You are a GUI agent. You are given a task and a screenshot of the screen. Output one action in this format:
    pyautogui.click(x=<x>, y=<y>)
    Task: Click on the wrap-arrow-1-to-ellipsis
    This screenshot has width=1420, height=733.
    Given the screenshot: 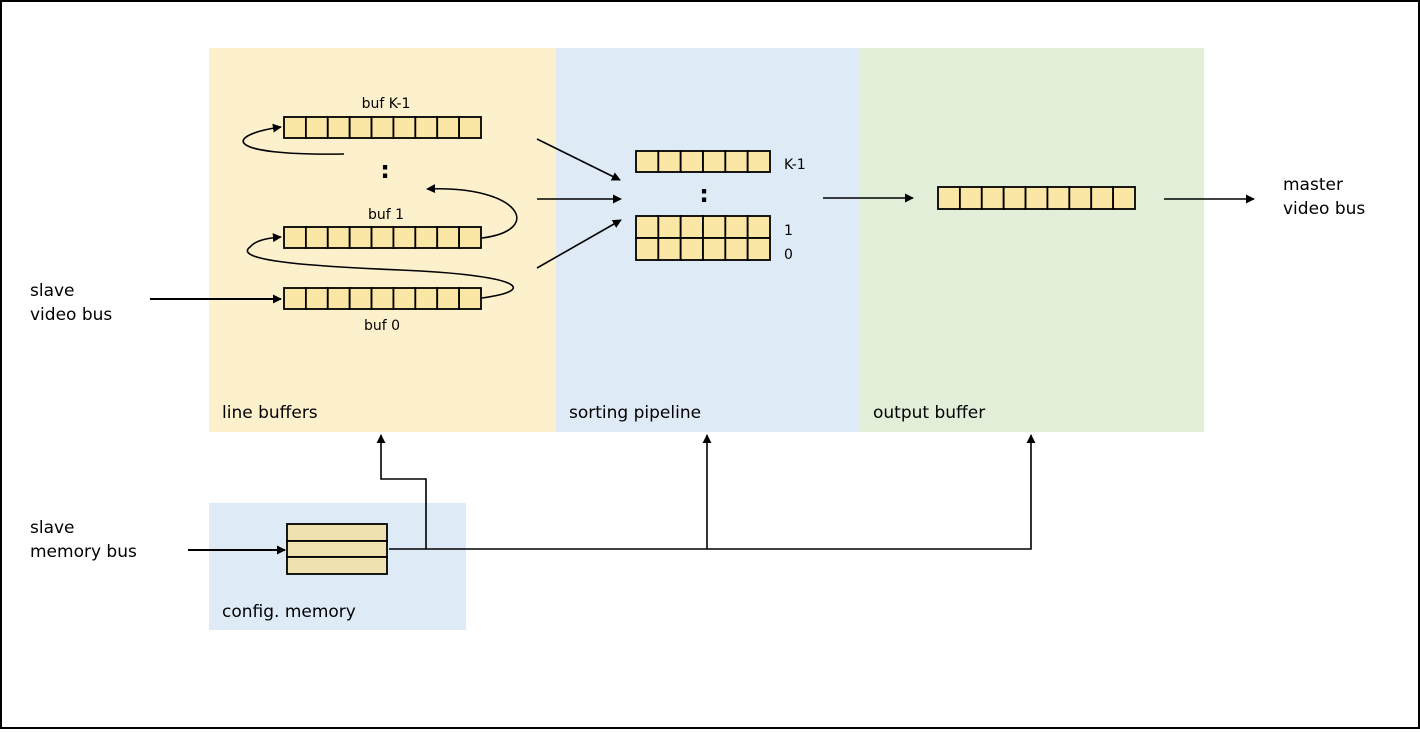 What is the action you would take?
    pyautogui.click(x=472, y=211)
    